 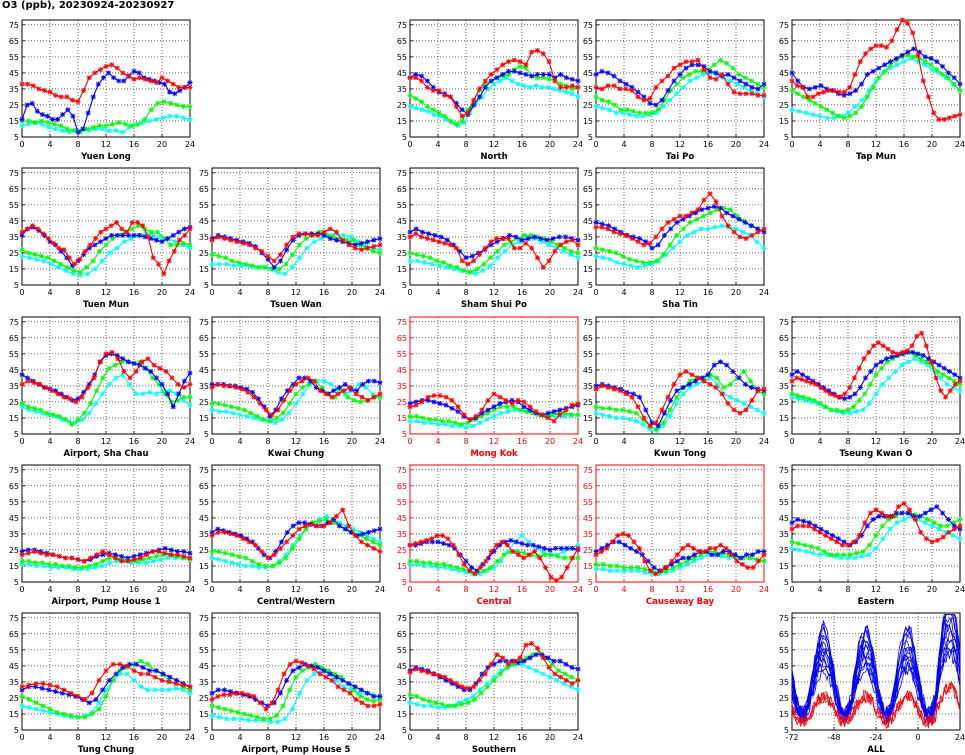 What do you see at coordinates (204, 502) in the screenshot?
I see `y-tick-label: 55` at bounding box center [204, 502].